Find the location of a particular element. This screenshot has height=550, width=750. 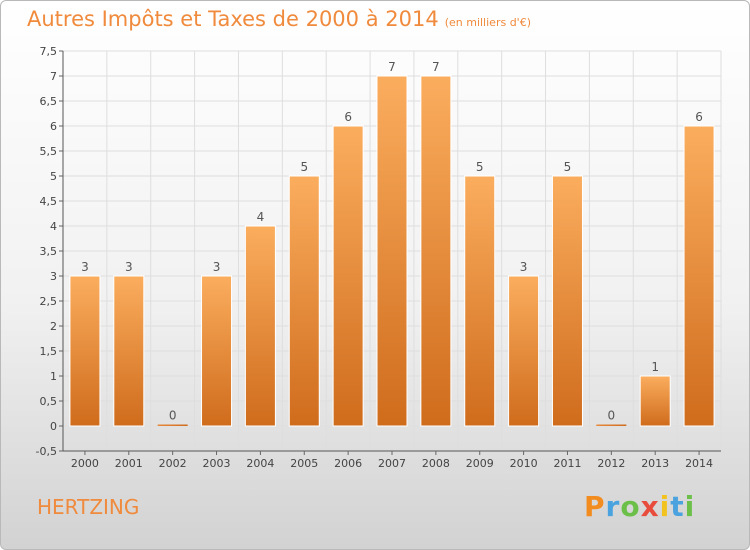

y-tick-labels: -0,5 0 0,5 1 1,5 2 2,5 3 3,5 4 4,5 5 5,5 6 6,5 7 7,5 is located at coordinates (46, 251).